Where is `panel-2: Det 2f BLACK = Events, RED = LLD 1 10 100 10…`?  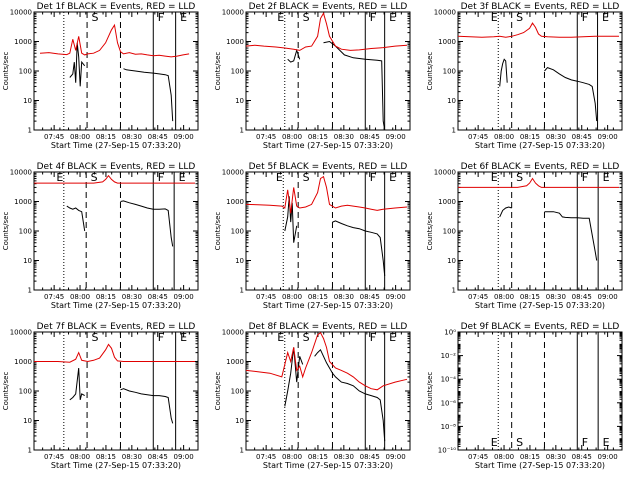
panel-2: Det 2f BLACK = Events, RED = LLD 1 10 100 10… is located at coordinates (312, 76).